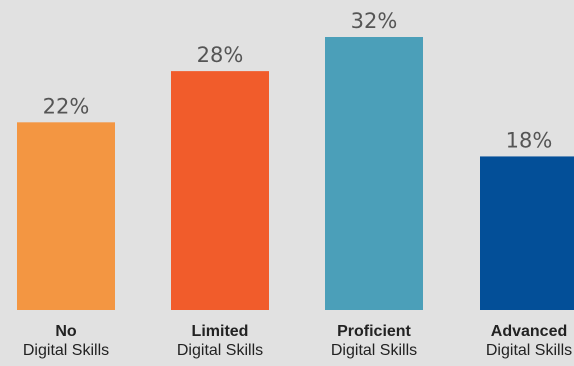 The image size is (574, 366). Describe the element at coordinates (374, 21) in the screenshot. I see `value-label-proficient: 32%` at that location.